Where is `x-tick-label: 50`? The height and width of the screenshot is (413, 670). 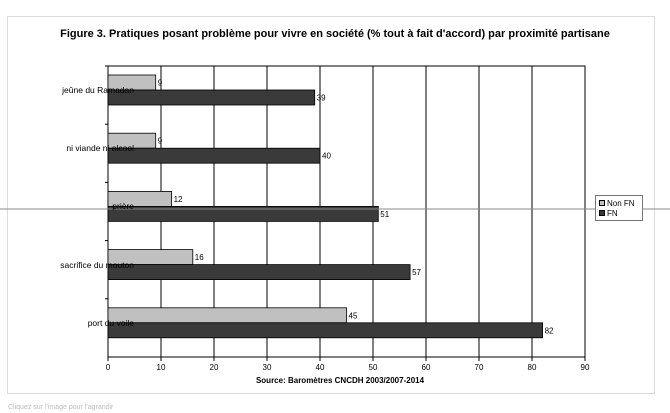 x-tick-label: 50 is located at coordinates (373, 367).